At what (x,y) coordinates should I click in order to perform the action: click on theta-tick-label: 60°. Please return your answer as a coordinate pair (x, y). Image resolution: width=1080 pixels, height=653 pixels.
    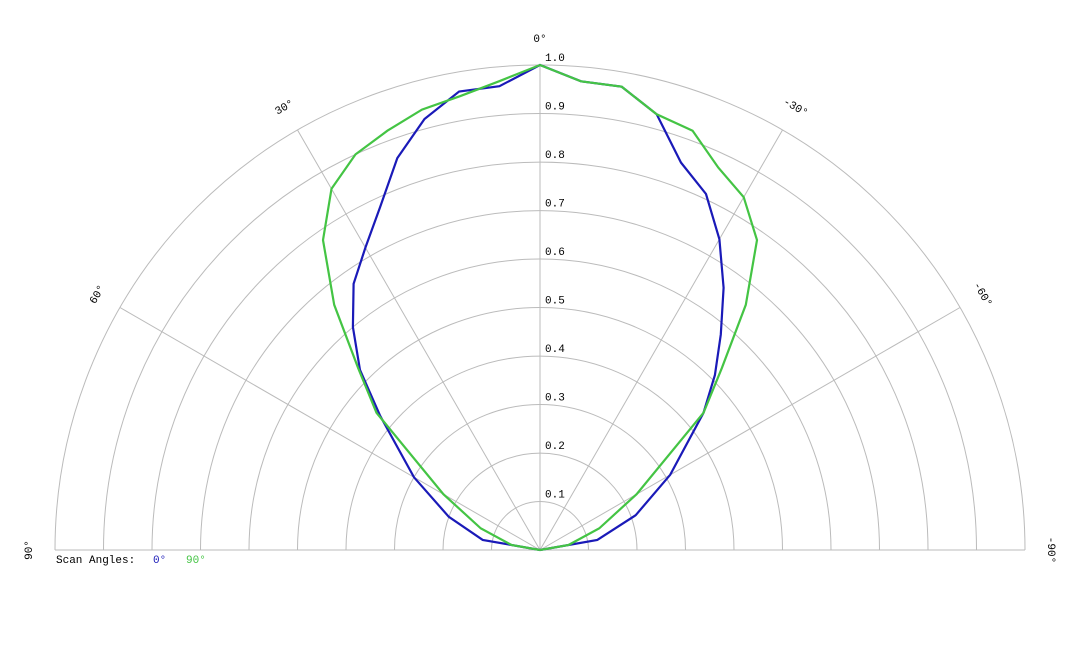
    Looking at the image, I should click on (98, 294).